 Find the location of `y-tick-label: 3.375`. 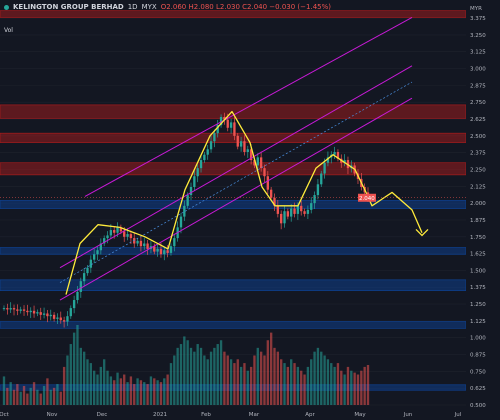

y-tick-label: 3.375 is located at coordinates (478, 19).